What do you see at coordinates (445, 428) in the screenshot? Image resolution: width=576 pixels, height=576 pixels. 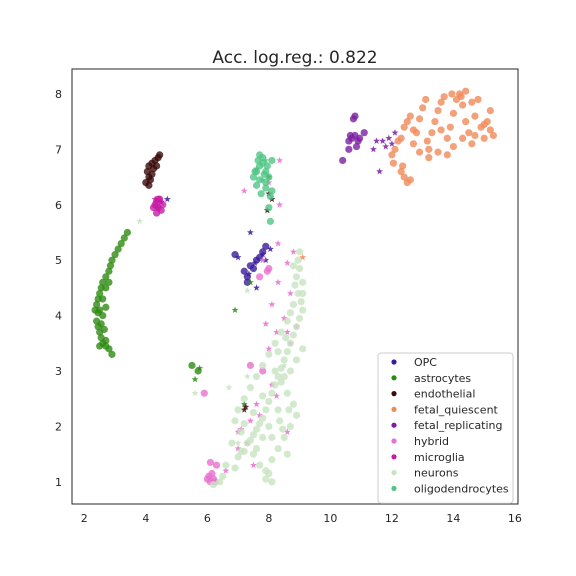 I see `legend-box` at bounding box center [445, 428].